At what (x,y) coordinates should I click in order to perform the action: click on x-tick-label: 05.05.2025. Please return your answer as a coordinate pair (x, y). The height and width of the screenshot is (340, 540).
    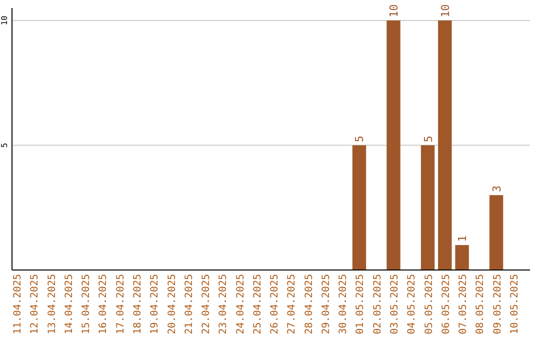
    Looking at the image, I should click on (429, 304).